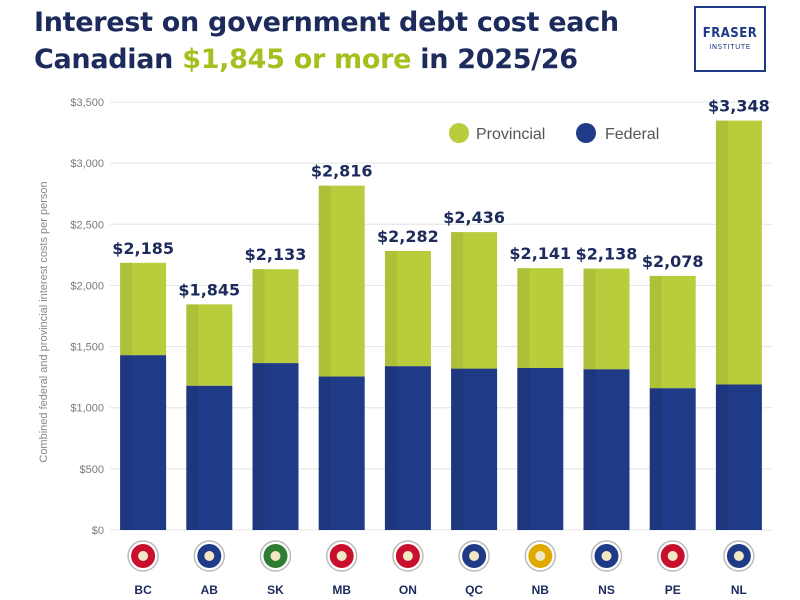 This screenshot has height=600, width=800. What do you see at coordinates (554, 133) in the screenshot?
I see `legend: Provincial Federal` at bounding box center [554, 133].